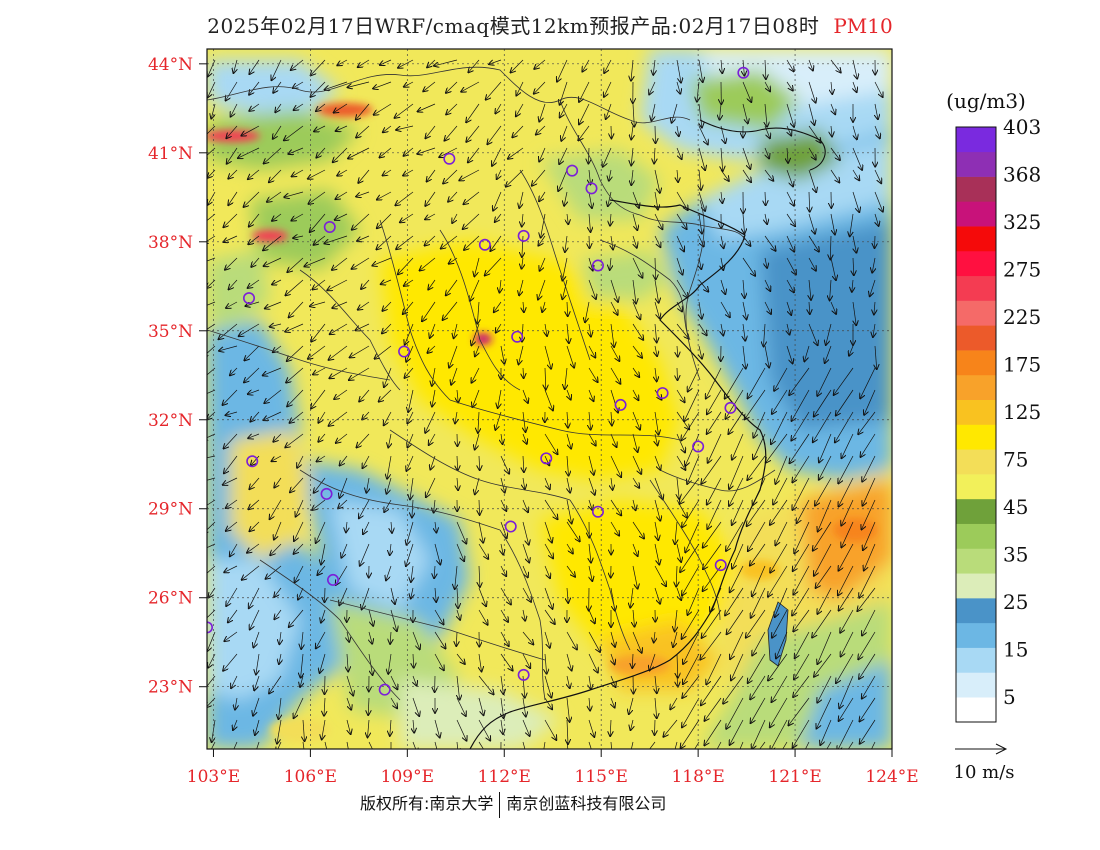 Image resolution: width=1100 pixels, height=850 pixels. What do you see at coordinates (1022, 127) in the screenshot?
I see `colorbar-label: 403` at bounding box center [1022, 127].